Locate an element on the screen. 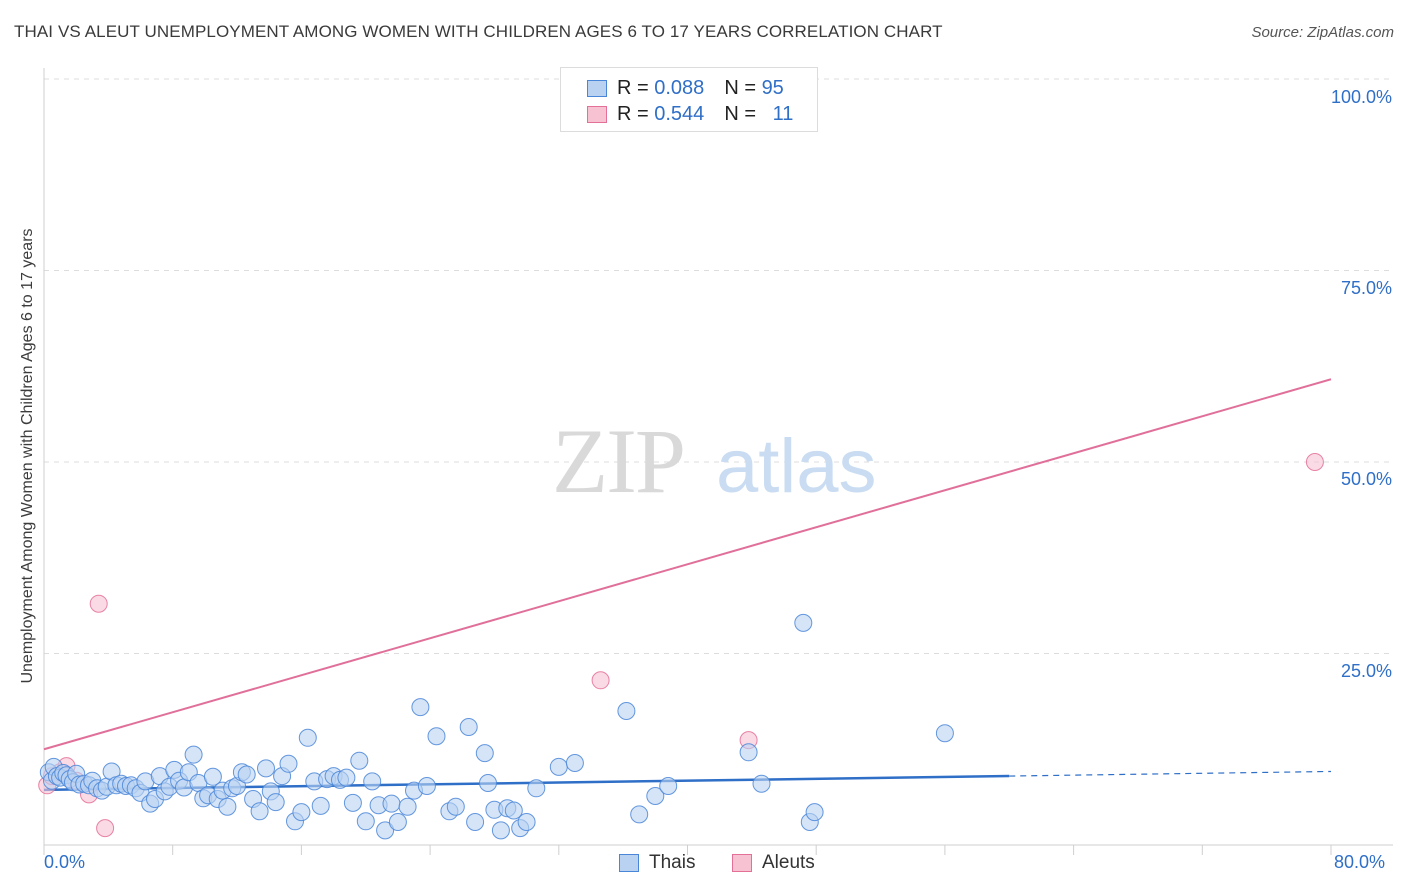 The height and width of the screenshot is (892, 1406). y-tick-label-25: 25.0% is located at coordinates (1366, 671).